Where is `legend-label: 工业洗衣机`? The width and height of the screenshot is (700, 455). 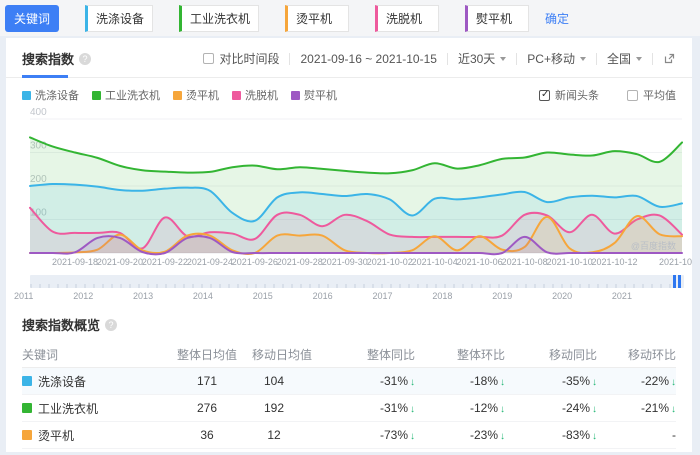
legend-label: 工业洗衣机 is located at coordinates (132, 96).